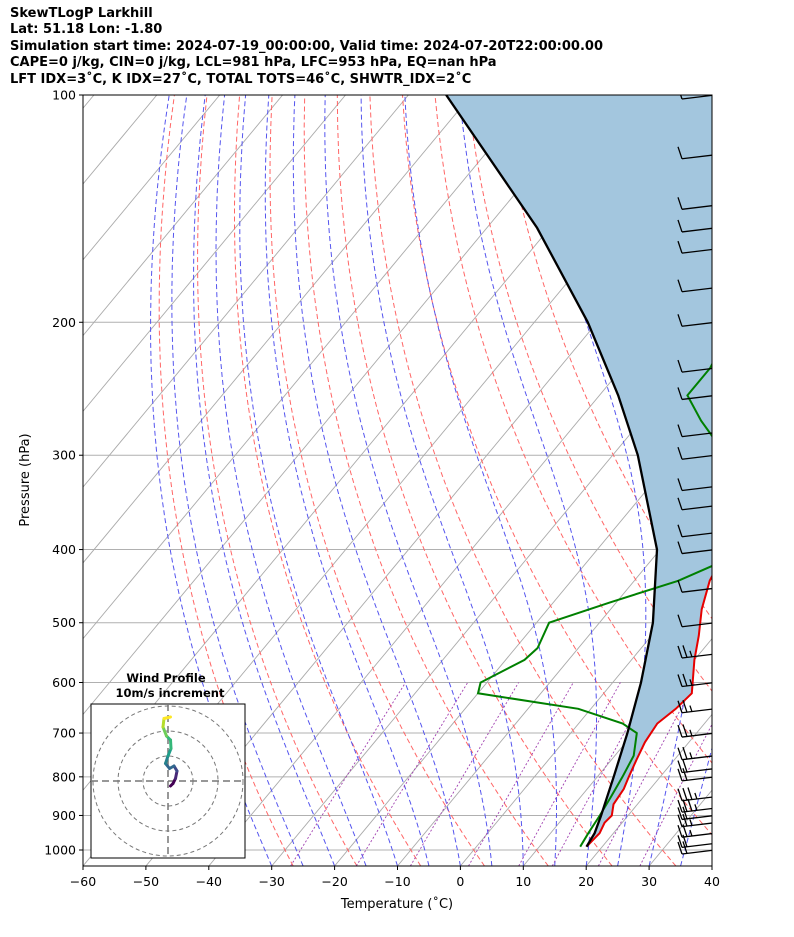 Image resolution: width=794 pixels, height=937 pixels. I want to click on x-axis-label: Temperature (˚C), so click(396, 904).